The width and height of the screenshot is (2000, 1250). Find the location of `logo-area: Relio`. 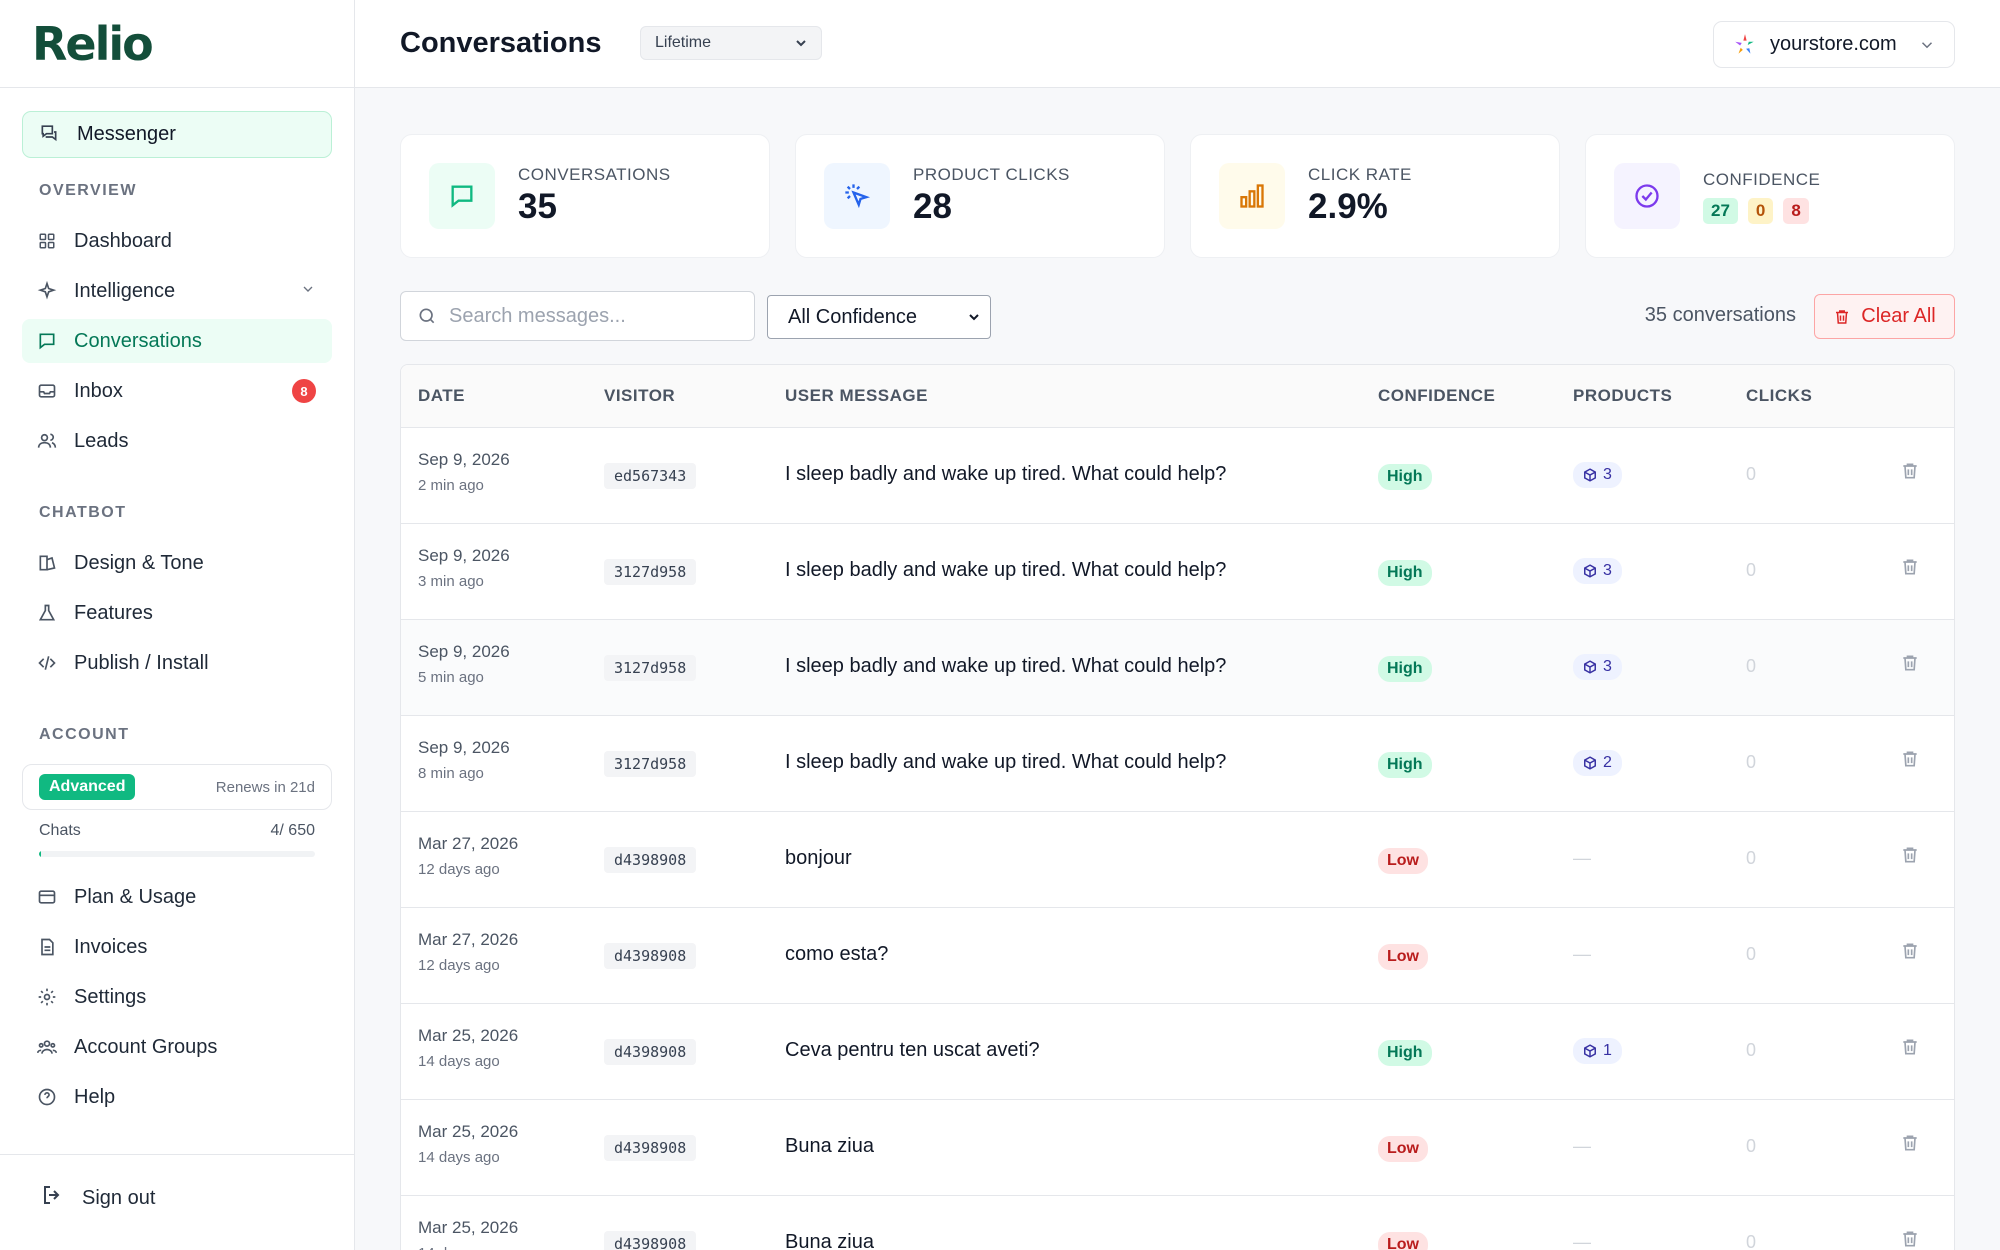

logo-area: Relio is located at coordinates (177, 44).